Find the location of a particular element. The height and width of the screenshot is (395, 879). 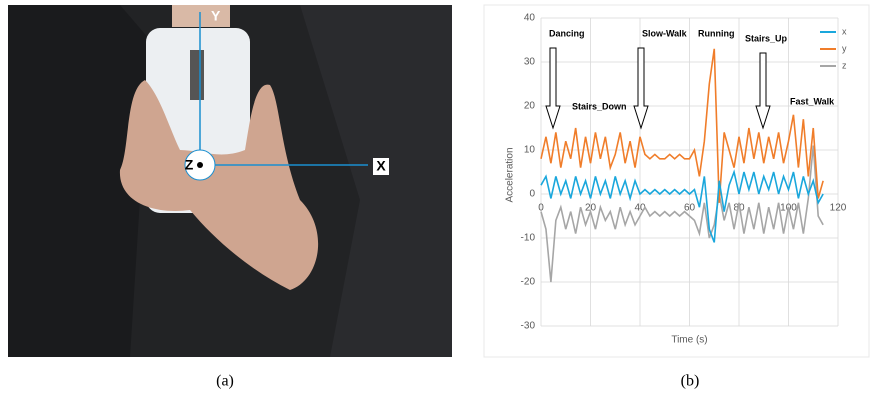

phone-camera is located at coordinates (197, 75).